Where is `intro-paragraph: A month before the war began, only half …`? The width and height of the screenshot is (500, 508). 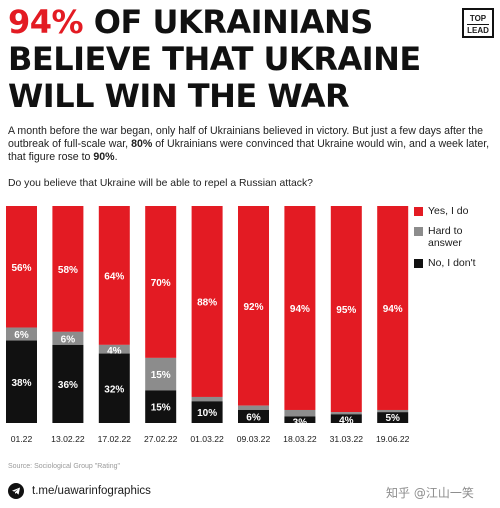
intro-paragraph: A month before the war began, only half … is located at coordinates (251, 144).